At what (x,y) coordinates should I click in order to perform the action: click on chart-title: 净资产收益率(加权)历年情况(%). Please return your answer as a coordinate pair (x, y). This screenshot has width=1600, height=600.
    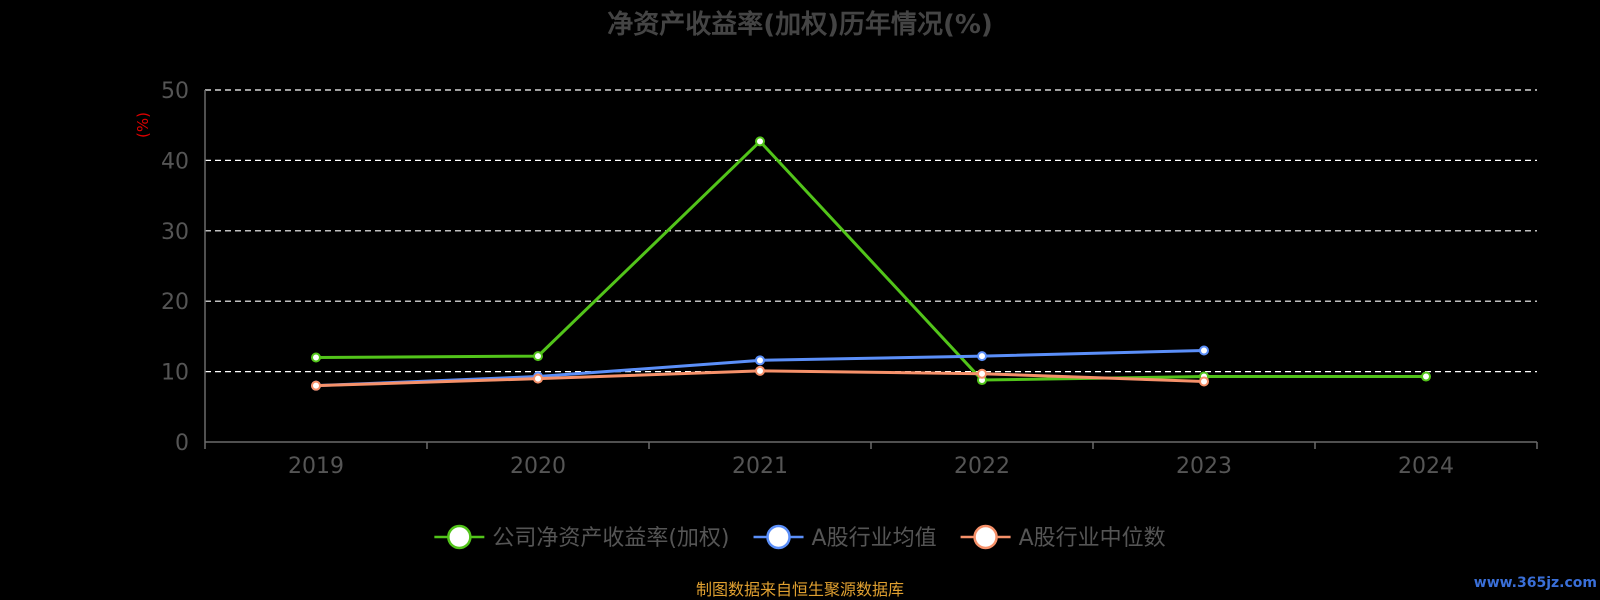
    Looking at the image, I should click on (800, 24).